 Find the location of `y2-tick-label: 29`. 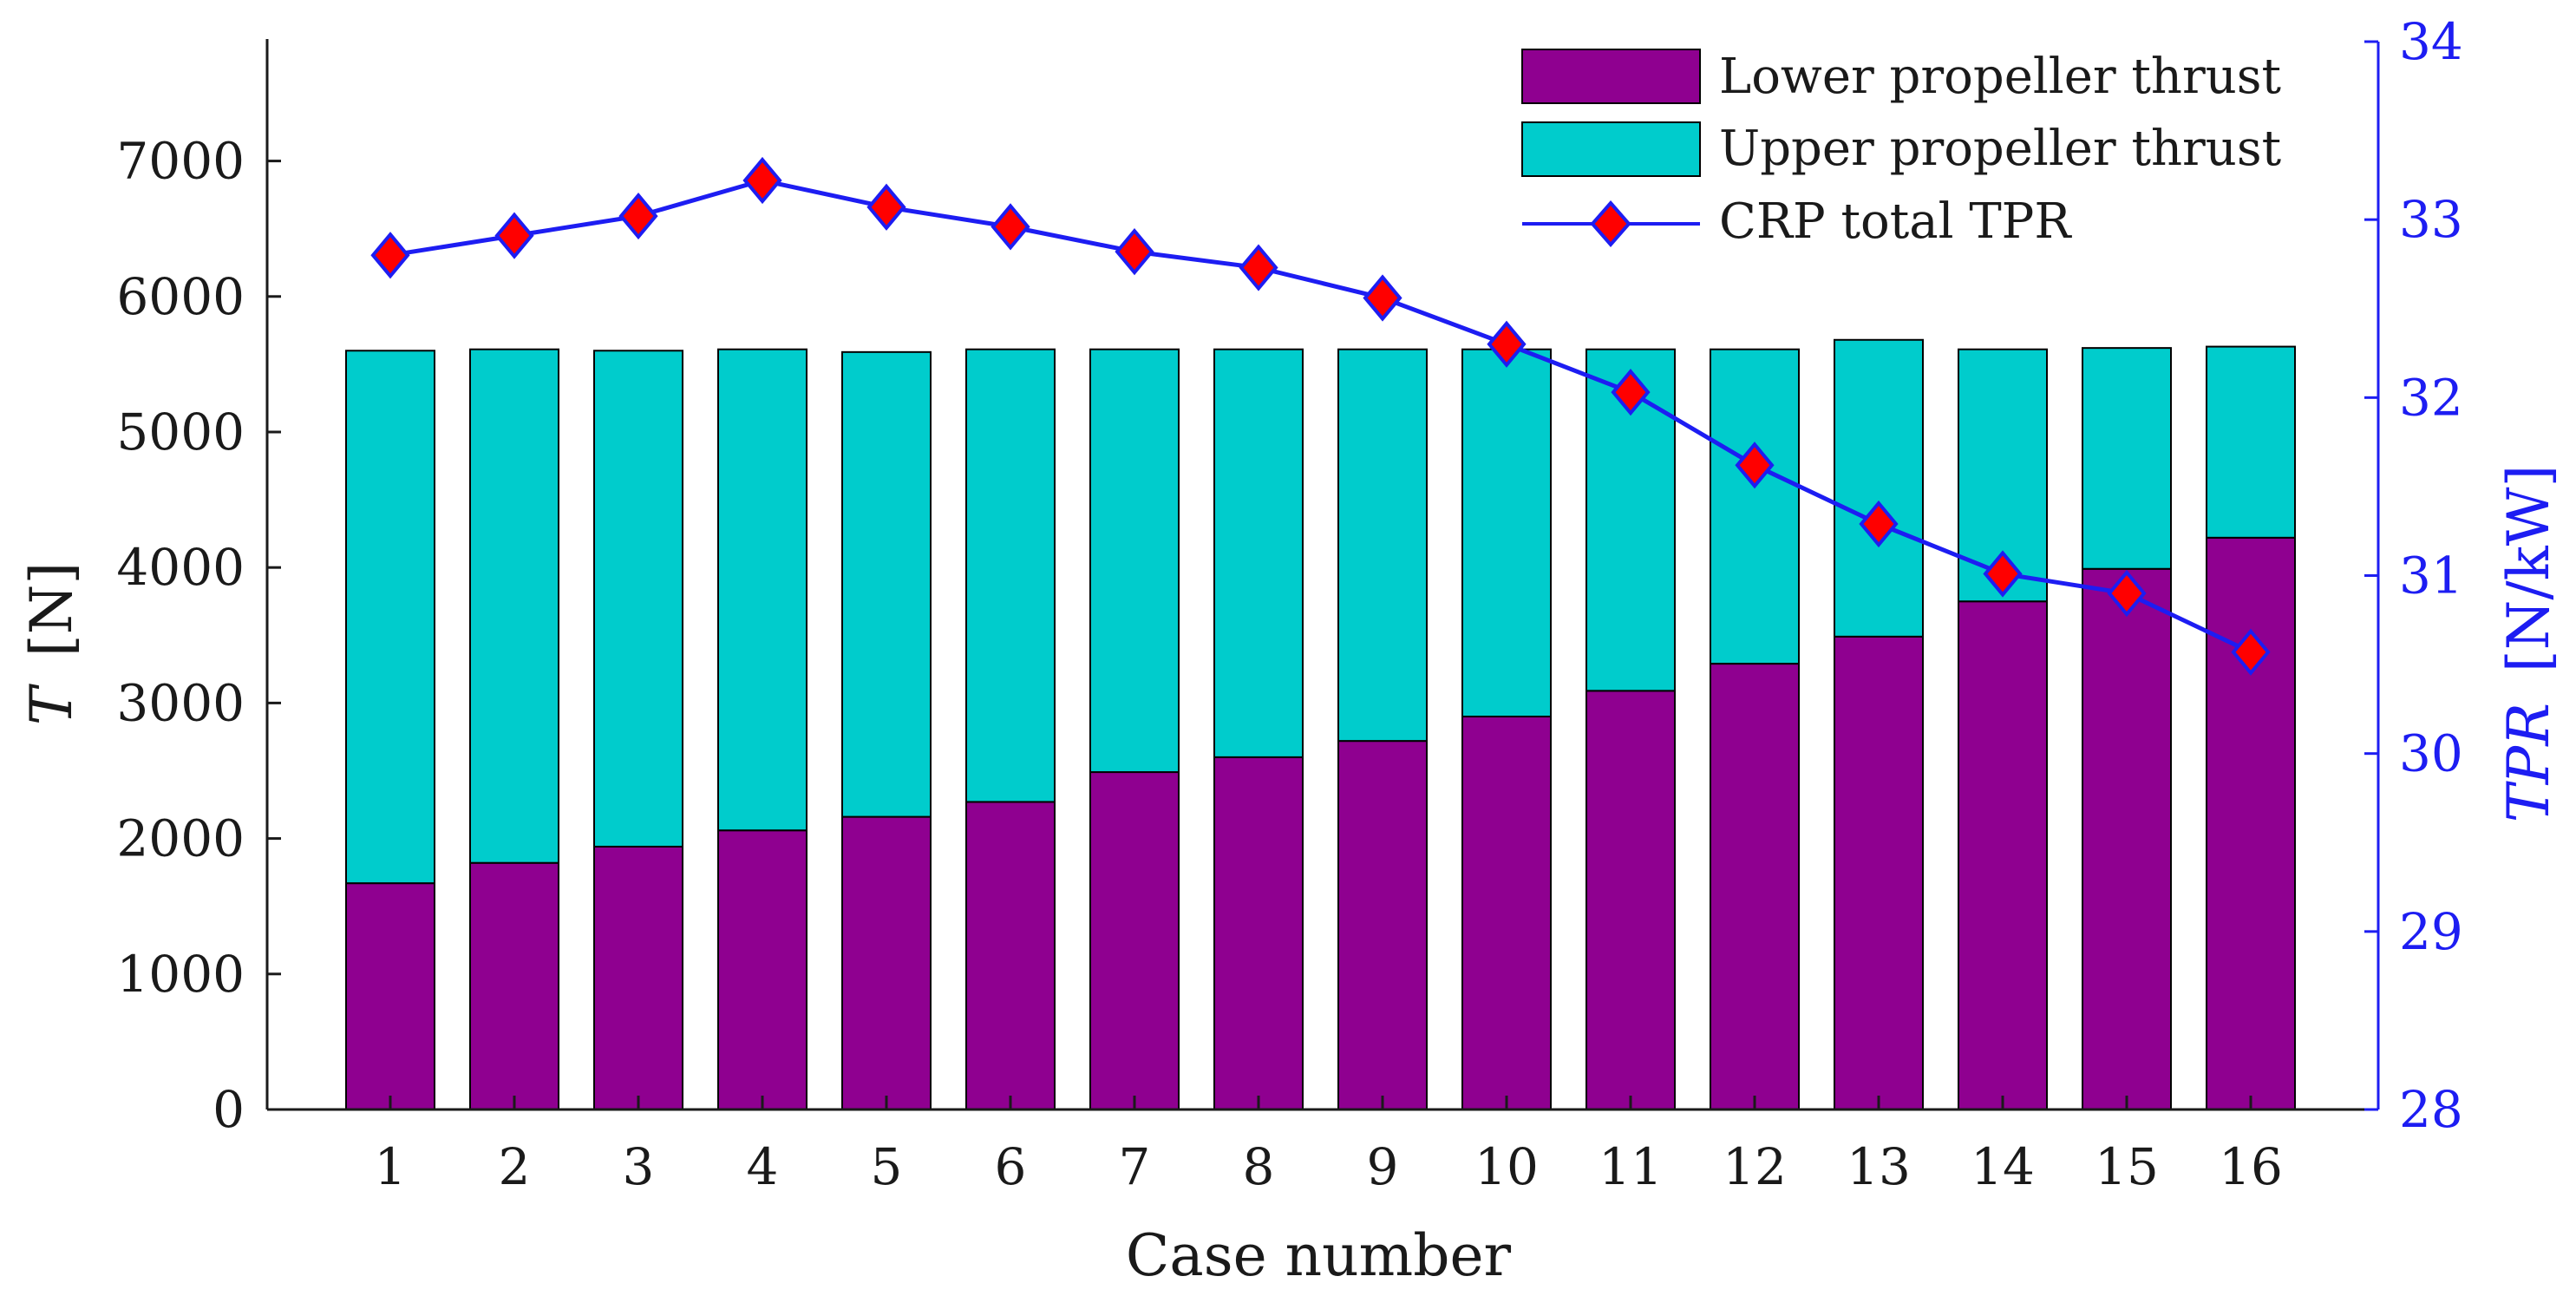

y2-tick-label: 29 is located at coordinates (2431, 931).